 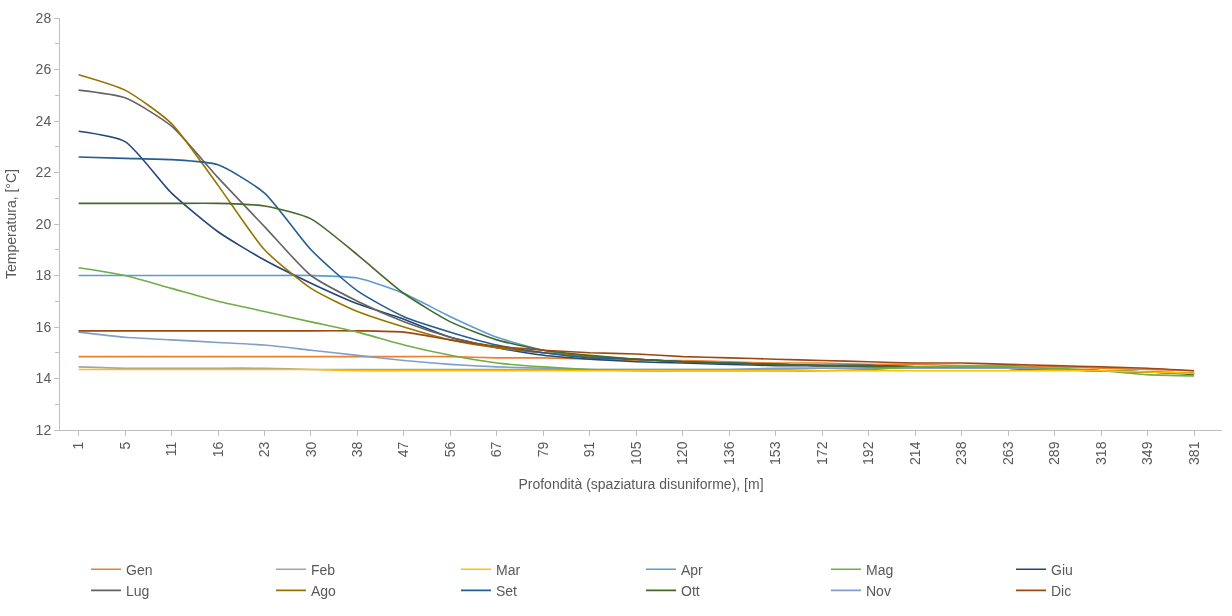 I want to click on y-tick-label: 28, so click(x=43, y=17).